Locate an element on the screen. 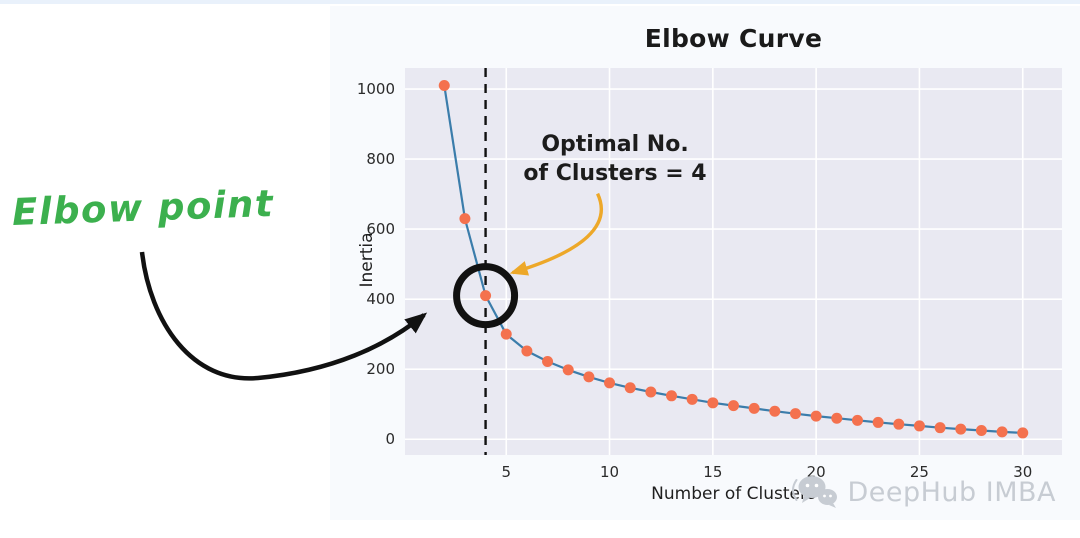 The width and height of the screenshot is (1080, 538). elbow-point-label: Elbow point is located at coordinates (143, 208).